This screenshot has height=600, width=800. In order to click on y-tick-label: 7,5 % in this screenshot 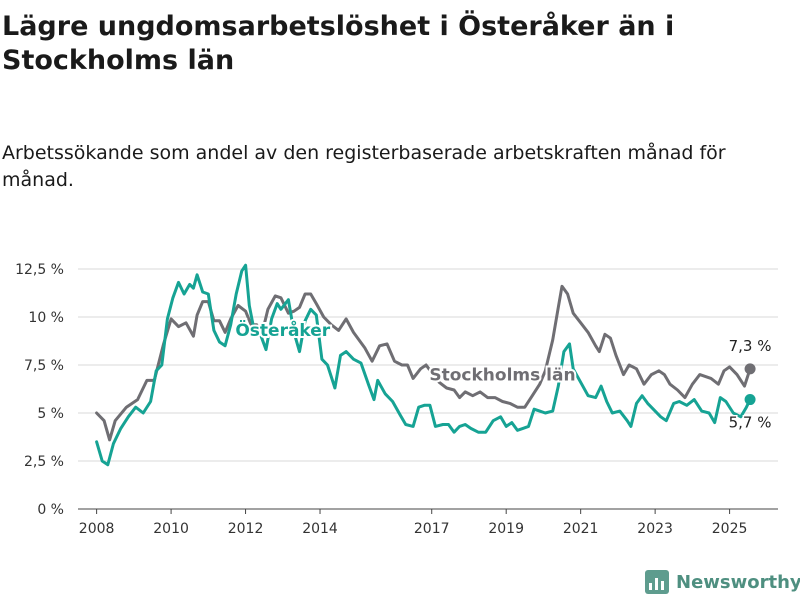, I will do `click(44, 366)`.